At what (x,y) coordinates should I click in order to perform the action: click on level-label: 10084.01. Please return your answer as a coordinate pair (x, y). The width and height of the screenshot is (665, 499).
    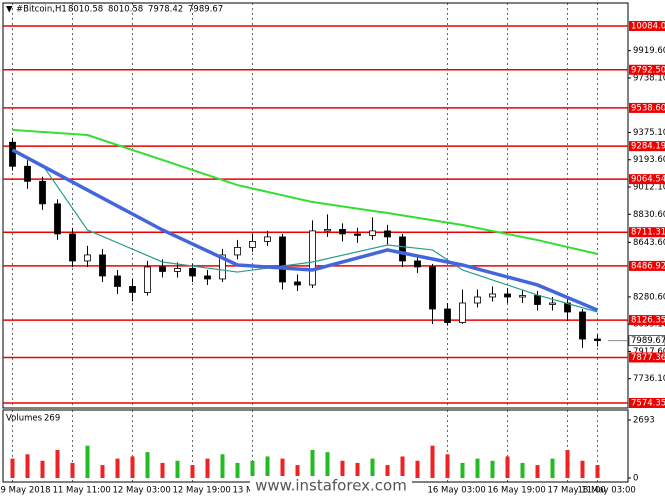
    Looking at the image, I should click on (648, 26).